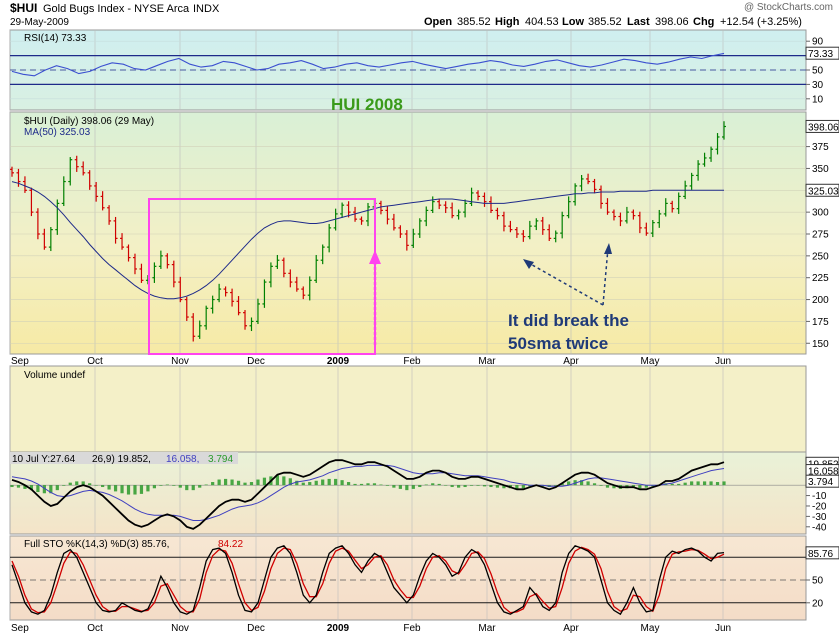  Describe the element at coordinates (819, 506) in the screenshot. I see `macd-tick--20: -20` at that location.